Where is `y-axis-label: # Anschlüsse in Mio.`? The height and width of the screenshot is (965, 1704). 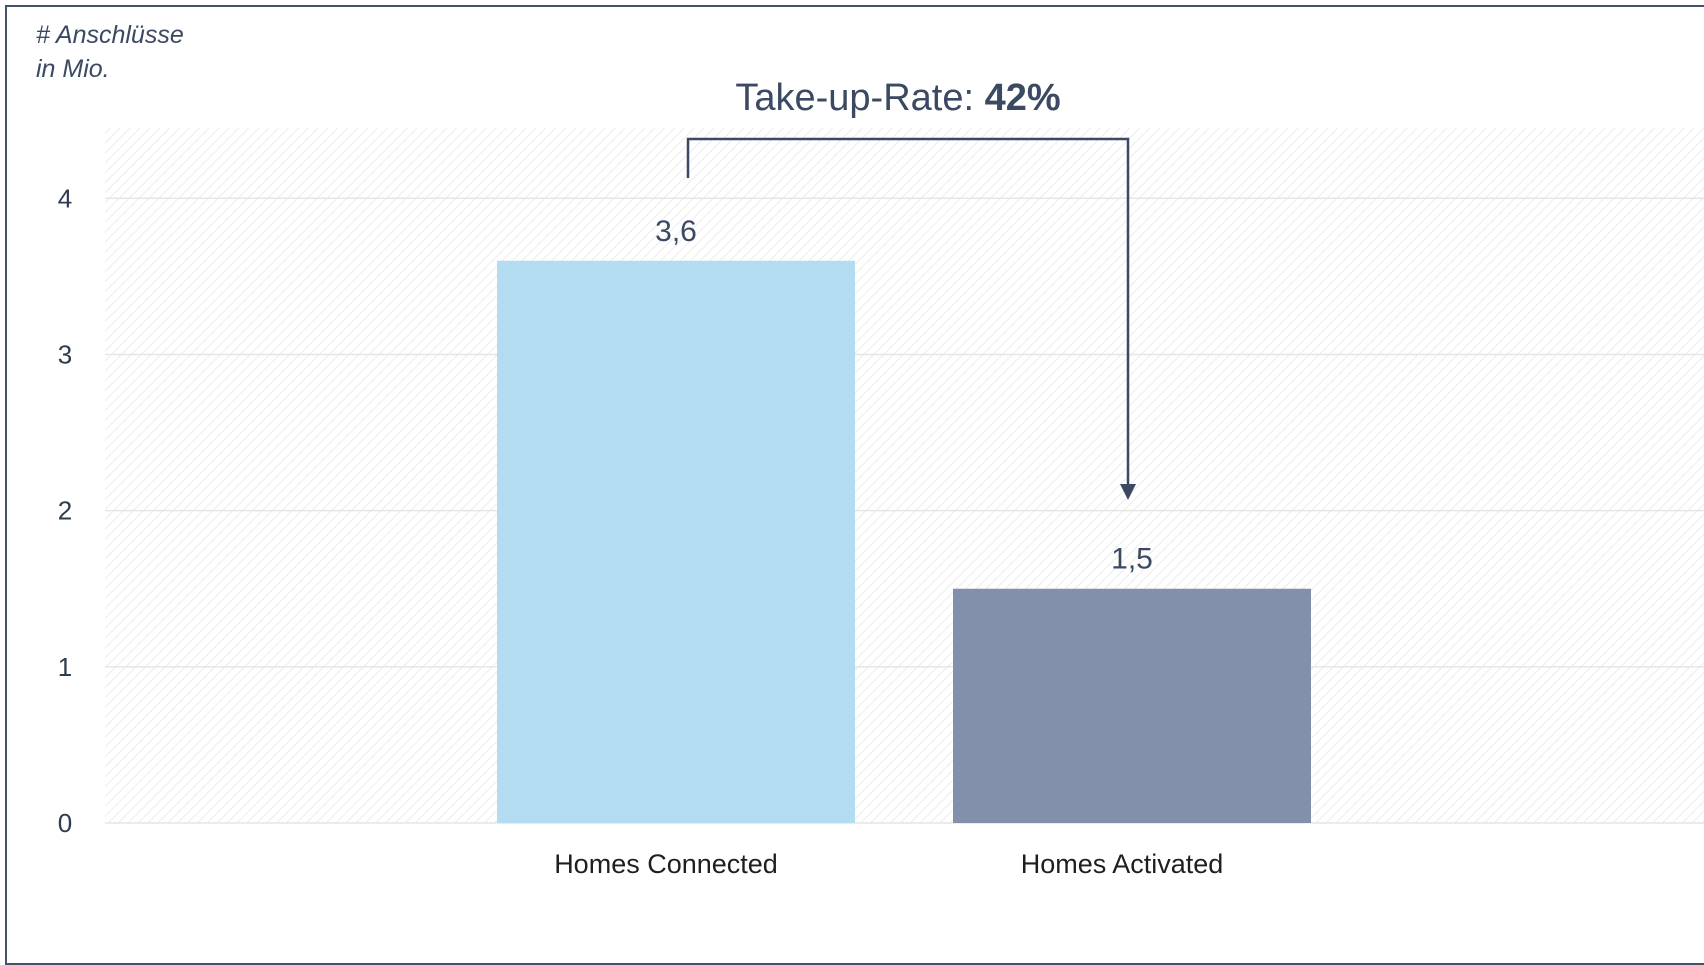
y-axis-label: # Anschlüsse in Mio. is located at coordinates (110, 52).